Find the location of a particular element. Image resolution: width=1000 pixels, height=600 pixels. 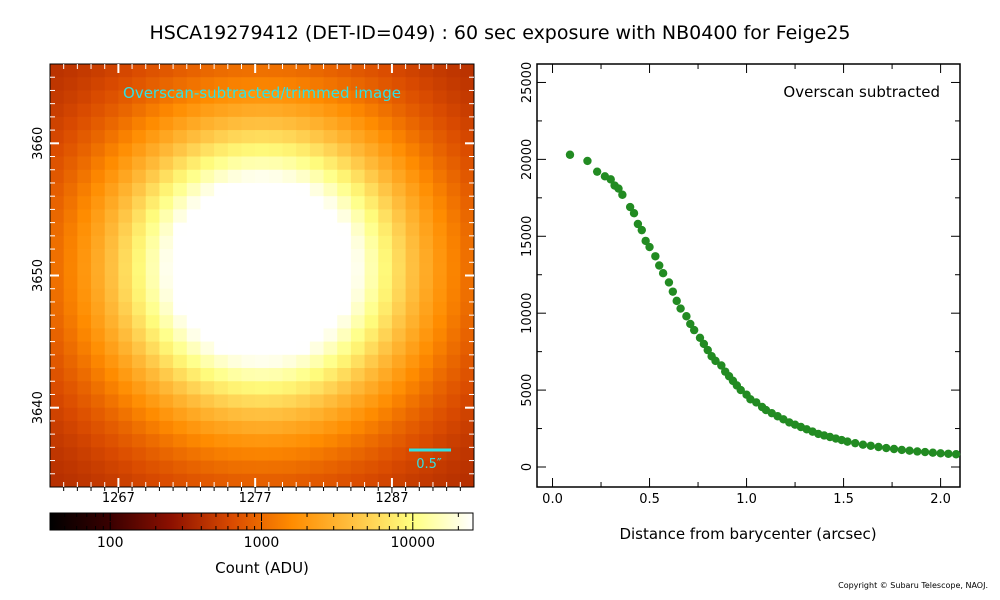

image-y-tick-label: 3660 is located at coordinates (38, 143).